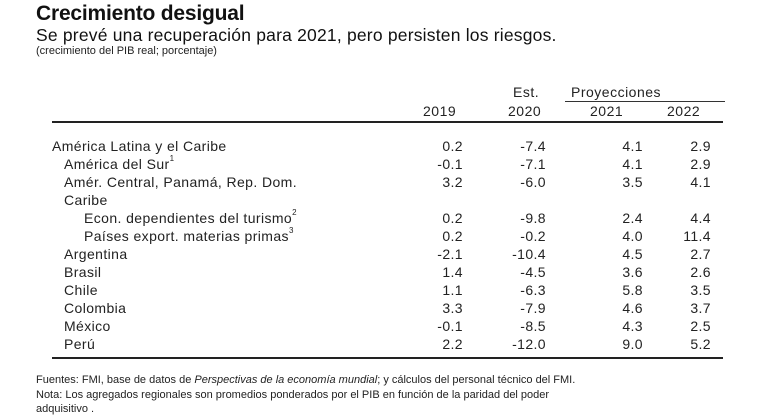 This screenshot has width=770, height=420. I want to click on row-label: América del Sur1, so click(119, 163).